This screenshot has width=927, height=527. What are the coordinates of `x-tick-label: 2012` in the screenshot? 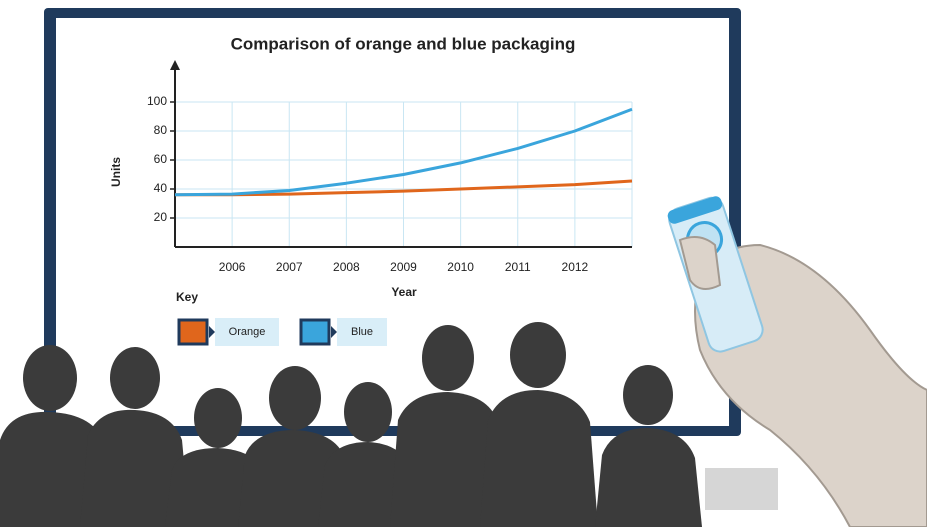 It's located at (575, 267).